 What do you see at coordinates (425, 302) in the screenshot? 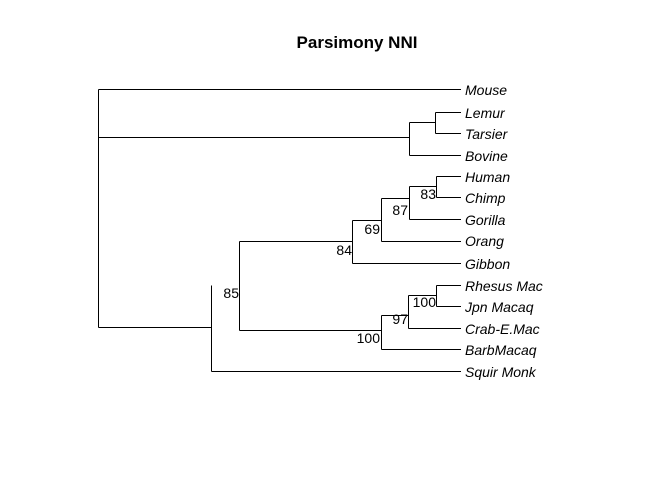
I see `support-label-rhesus-jpn: 100` at bounding box center [425, 302].